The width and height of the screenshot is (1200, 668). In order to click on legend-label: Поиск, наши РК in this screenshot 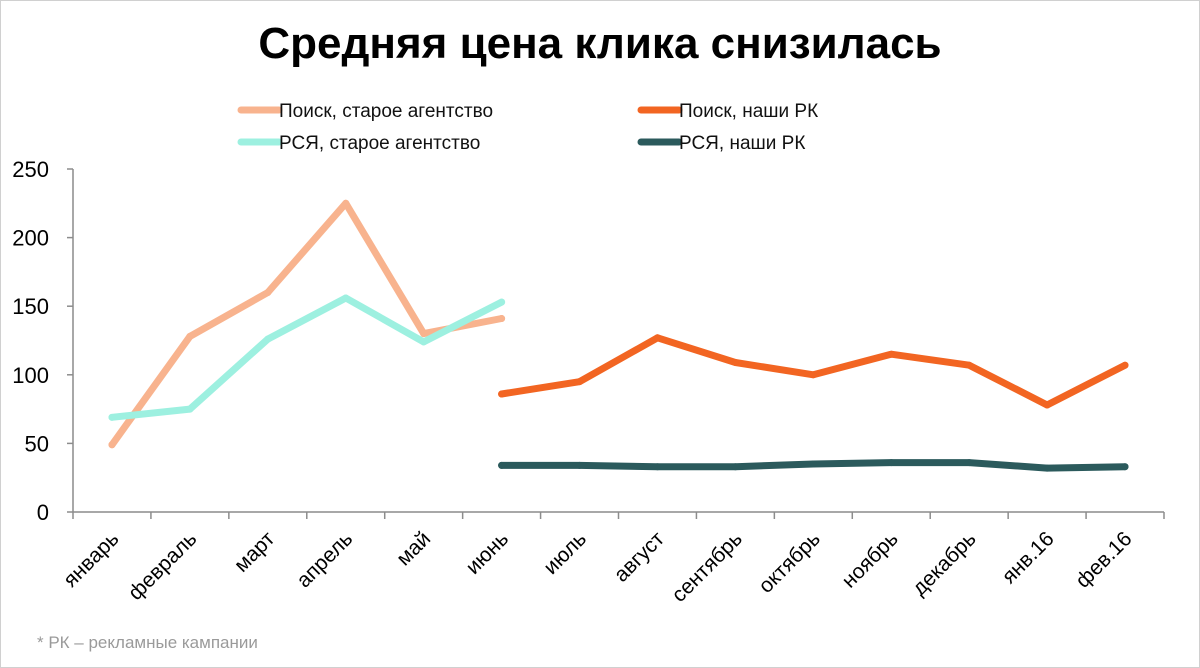, I will do `click(748, 111)`.